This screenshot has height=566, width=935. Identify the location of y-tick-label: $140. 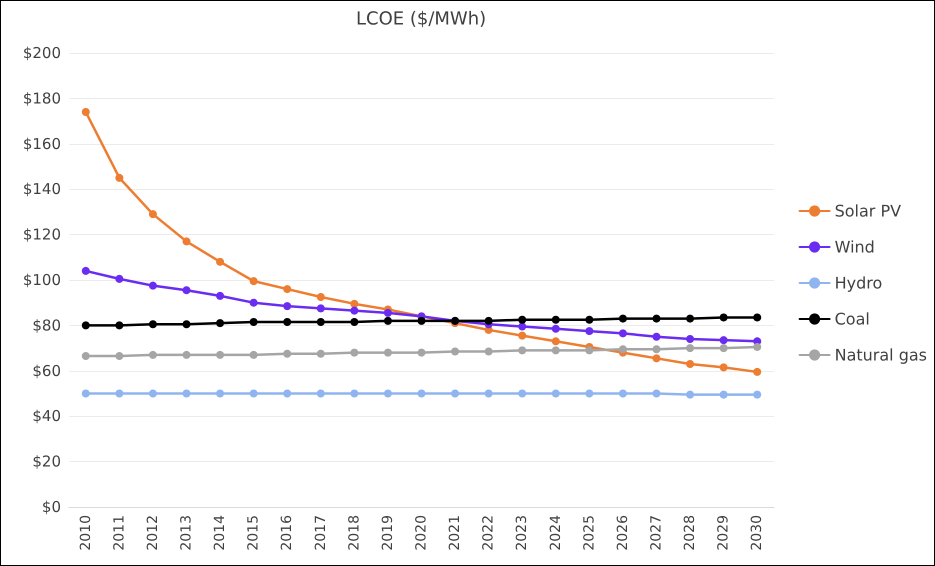
(41, 189).